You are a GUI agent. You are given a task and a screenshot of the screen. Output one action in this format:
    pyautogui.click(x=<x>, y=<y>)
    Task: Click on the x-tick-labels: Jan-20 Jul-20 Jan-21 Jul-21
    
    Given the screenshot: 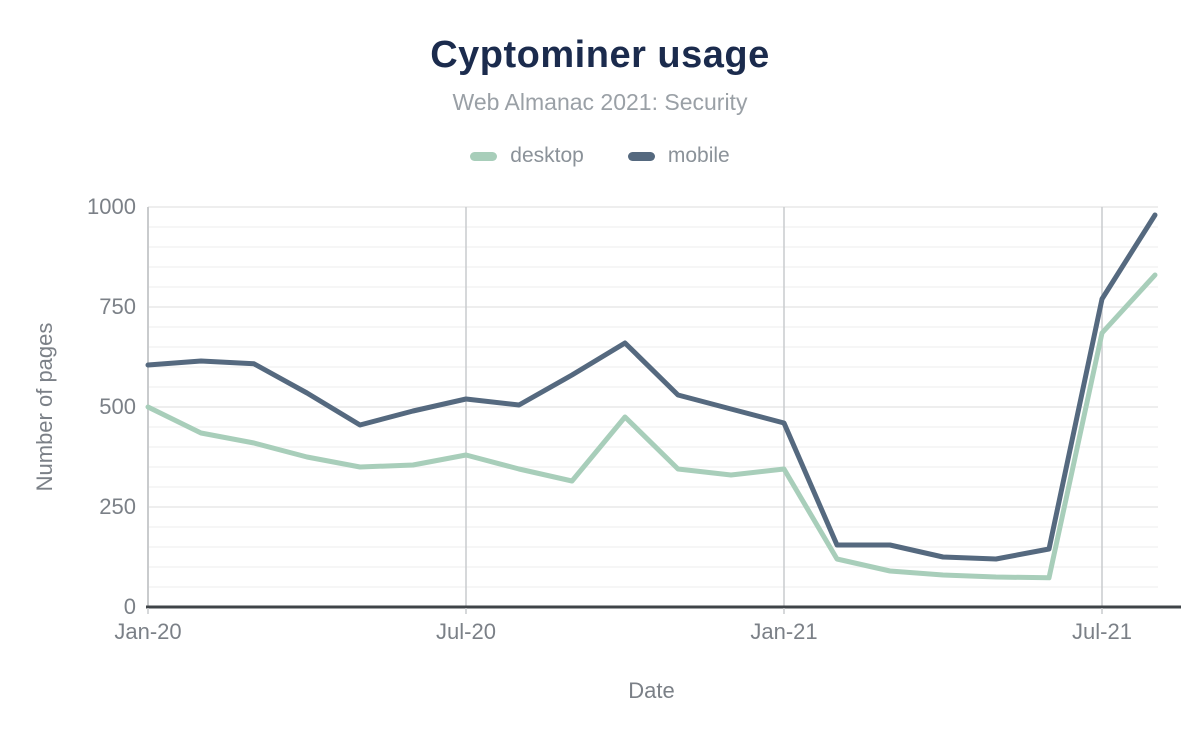 What is the action you would take?
    pyautogui.click(x=623, y=631)
    